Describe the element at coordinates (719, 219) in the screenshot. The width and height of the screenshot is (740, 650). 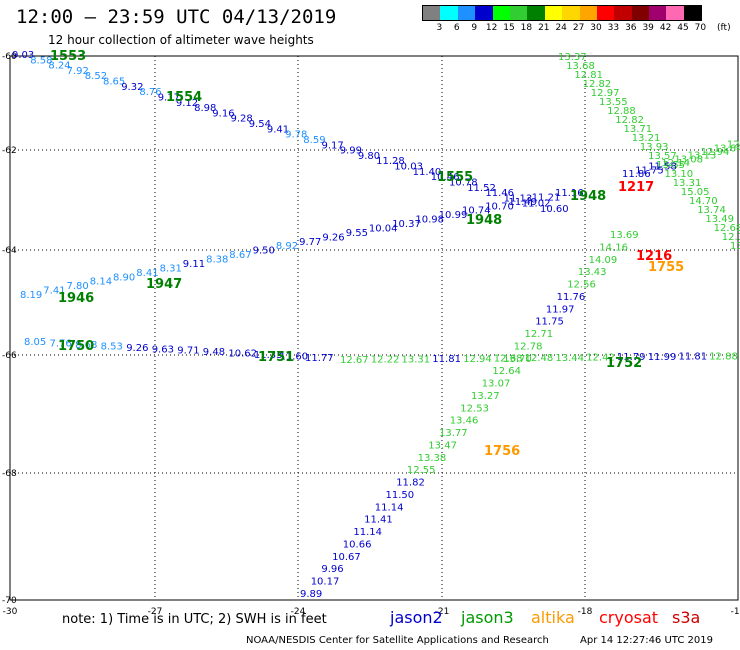
I see `wave-height-label: 13.49` at that location.